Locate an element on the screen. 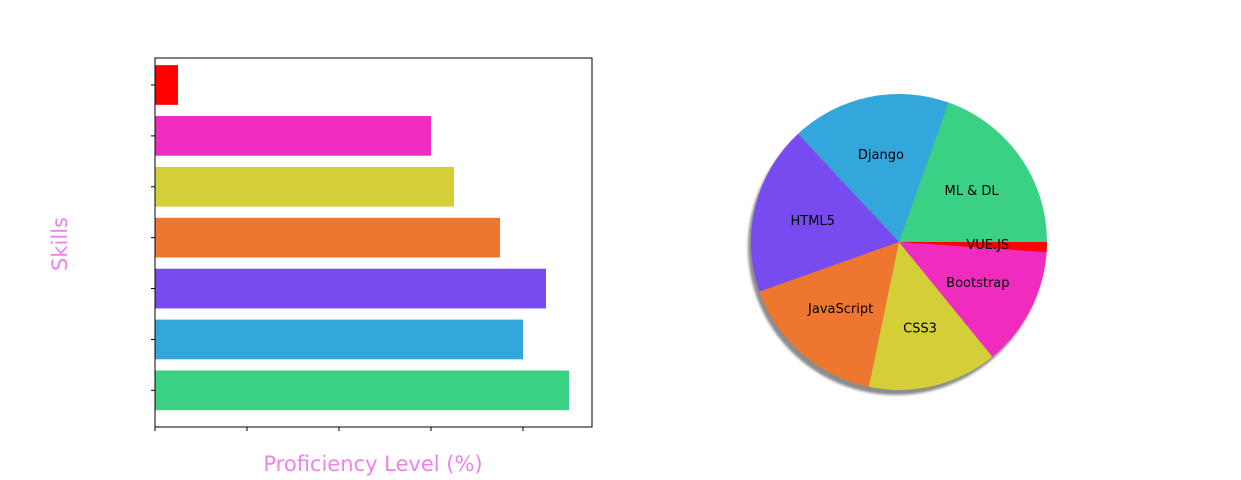 This screenshot has height=480, width=1241. pie-slices is located at coordinates (899, 242).